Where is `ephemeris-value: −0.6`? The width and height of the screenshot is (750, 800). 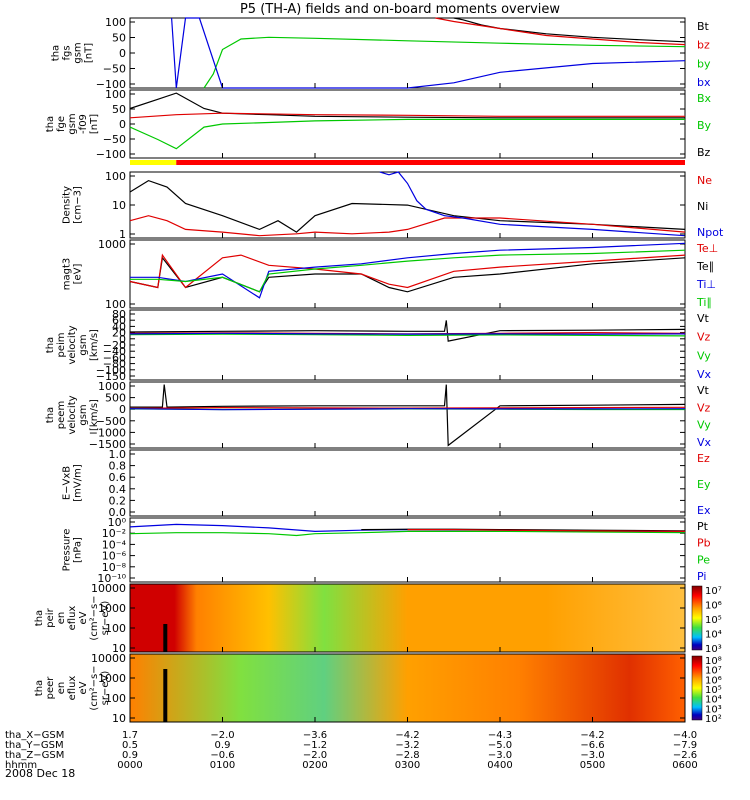 ephemeris-value: −0.6 is located at coordinates (222, 755).